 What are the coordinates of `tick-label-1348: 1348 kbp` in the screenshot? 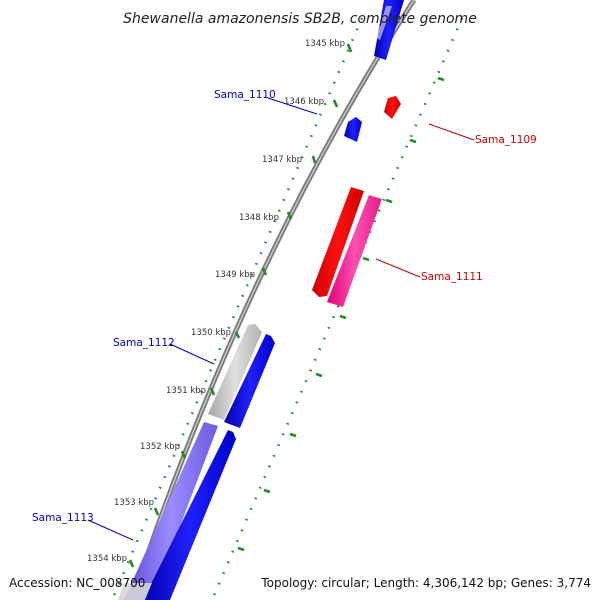 It's located at (259, 218).